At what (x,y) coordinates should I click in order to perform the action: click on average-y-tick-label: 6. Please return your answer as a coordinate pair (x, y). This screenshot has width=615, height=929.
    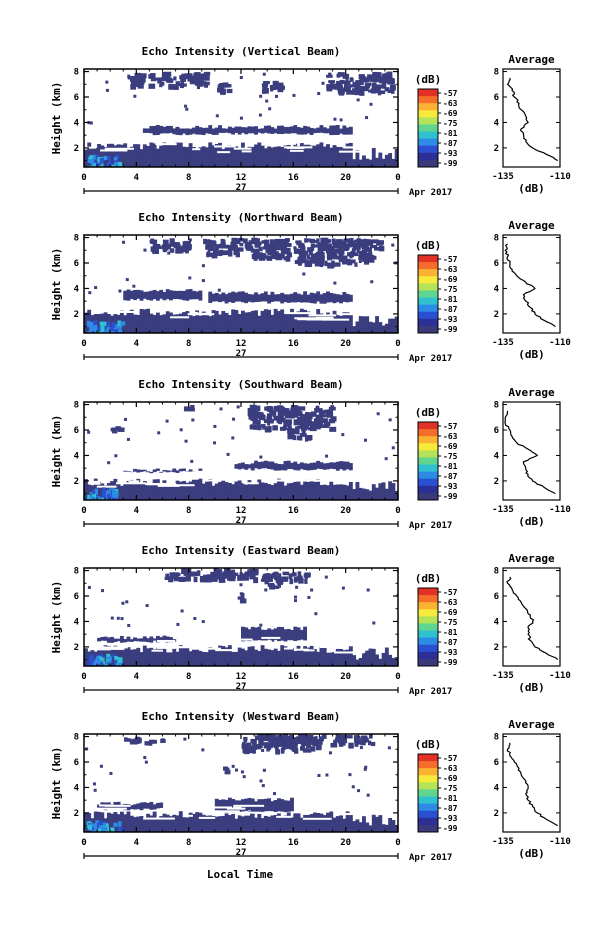
    Looking at the image, I should click on (496, 264).